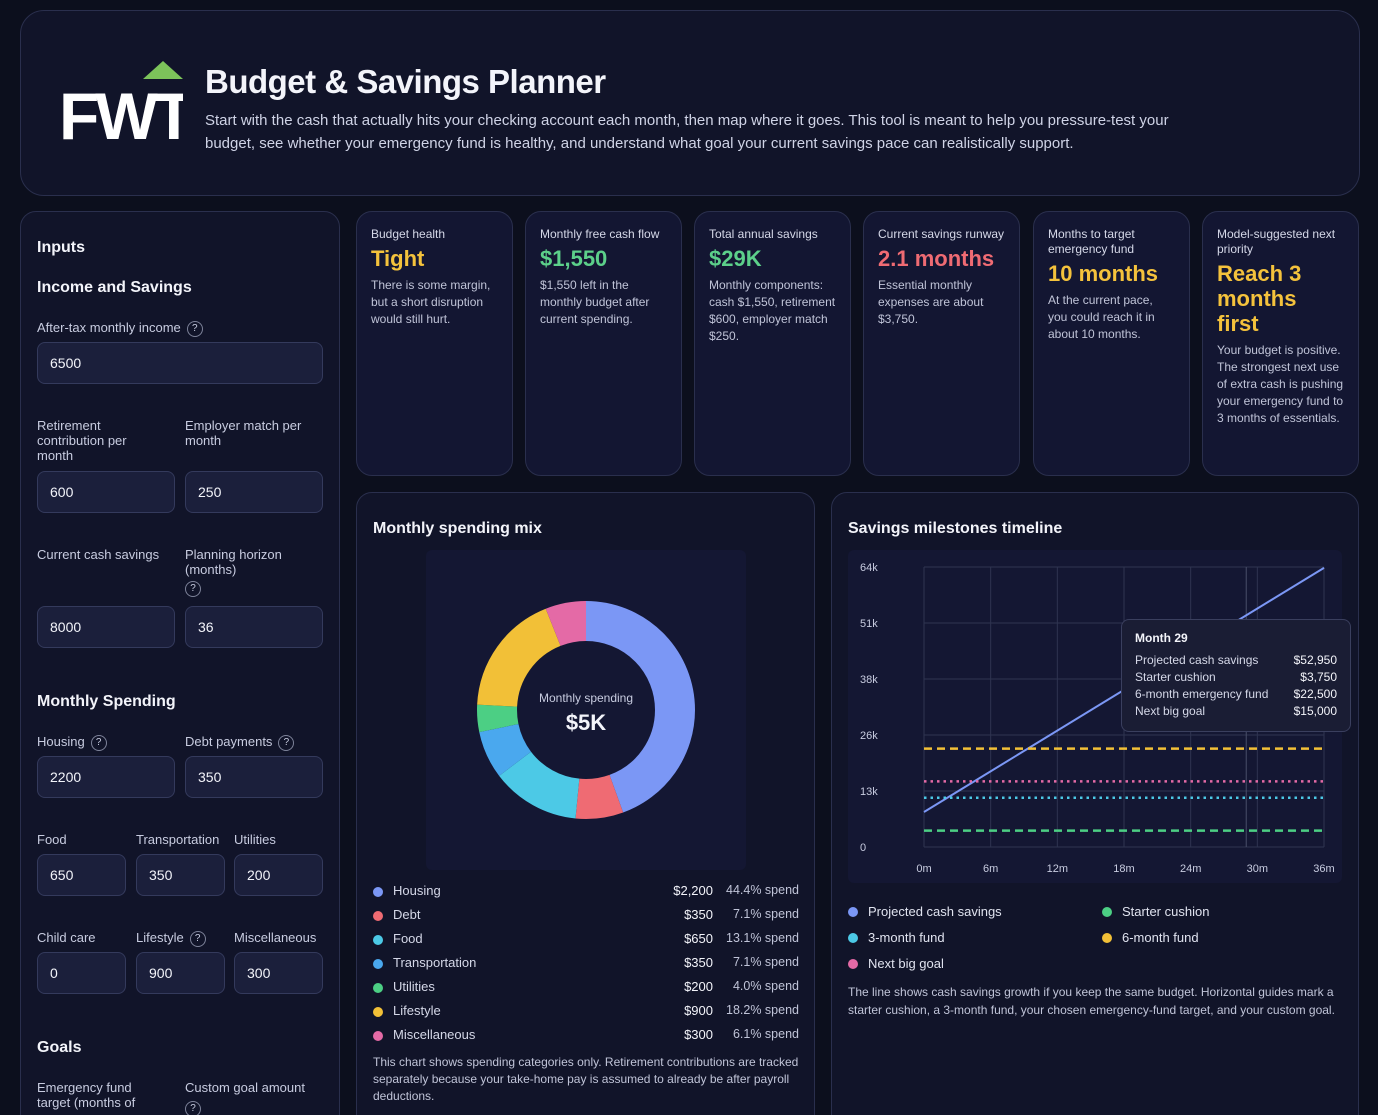 This screenshot has height=1115, width=1378. I want to click on donut-slice-utilities, so click(586, 710).